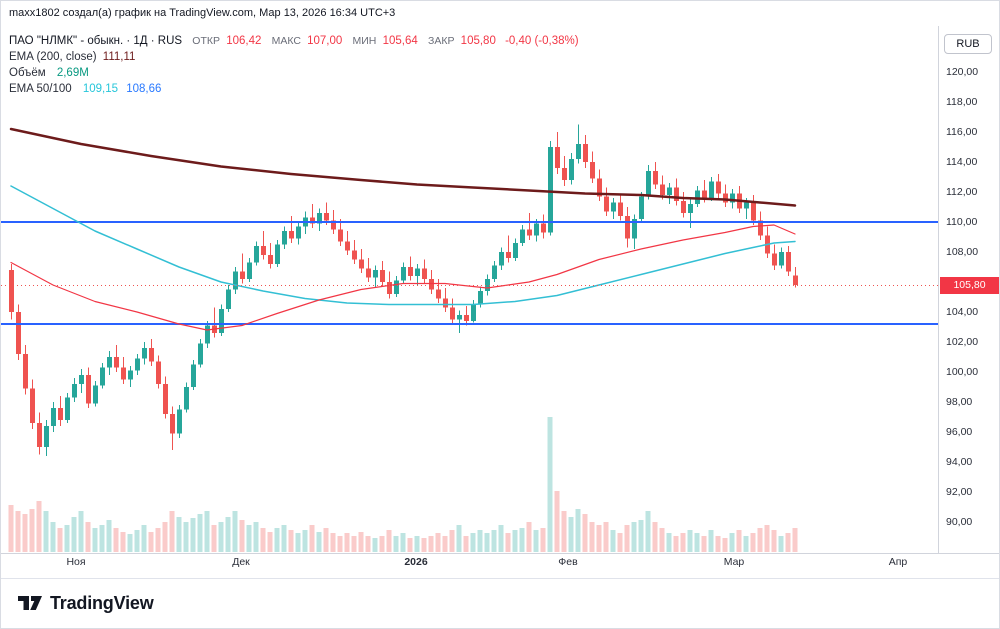 Image resolution: width=1000 pixels, height=629 pixels. I want to click on high-value: 107,00, so click(325, 41).